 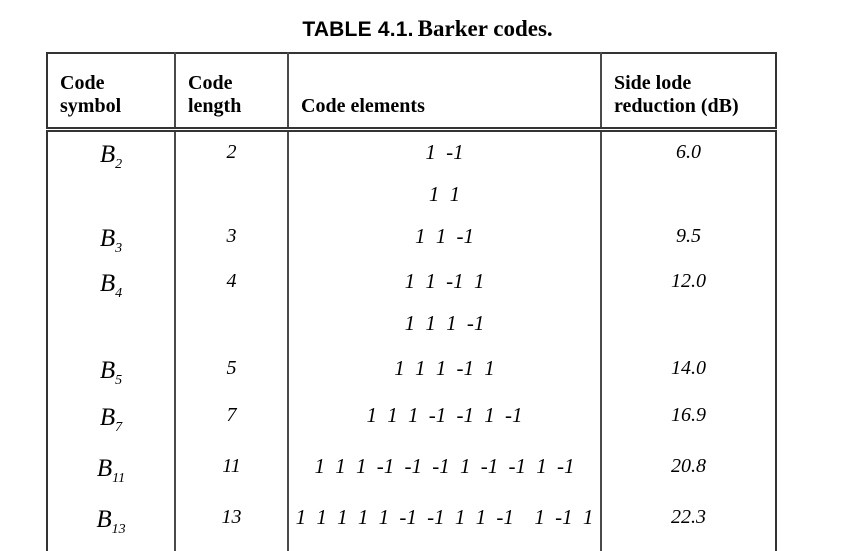 I want to click on table-row-b11: B11 11 1 1 1 -1 -1 -1 1 -1 -1 1 -1 20.8, so click(x=411, y=471).